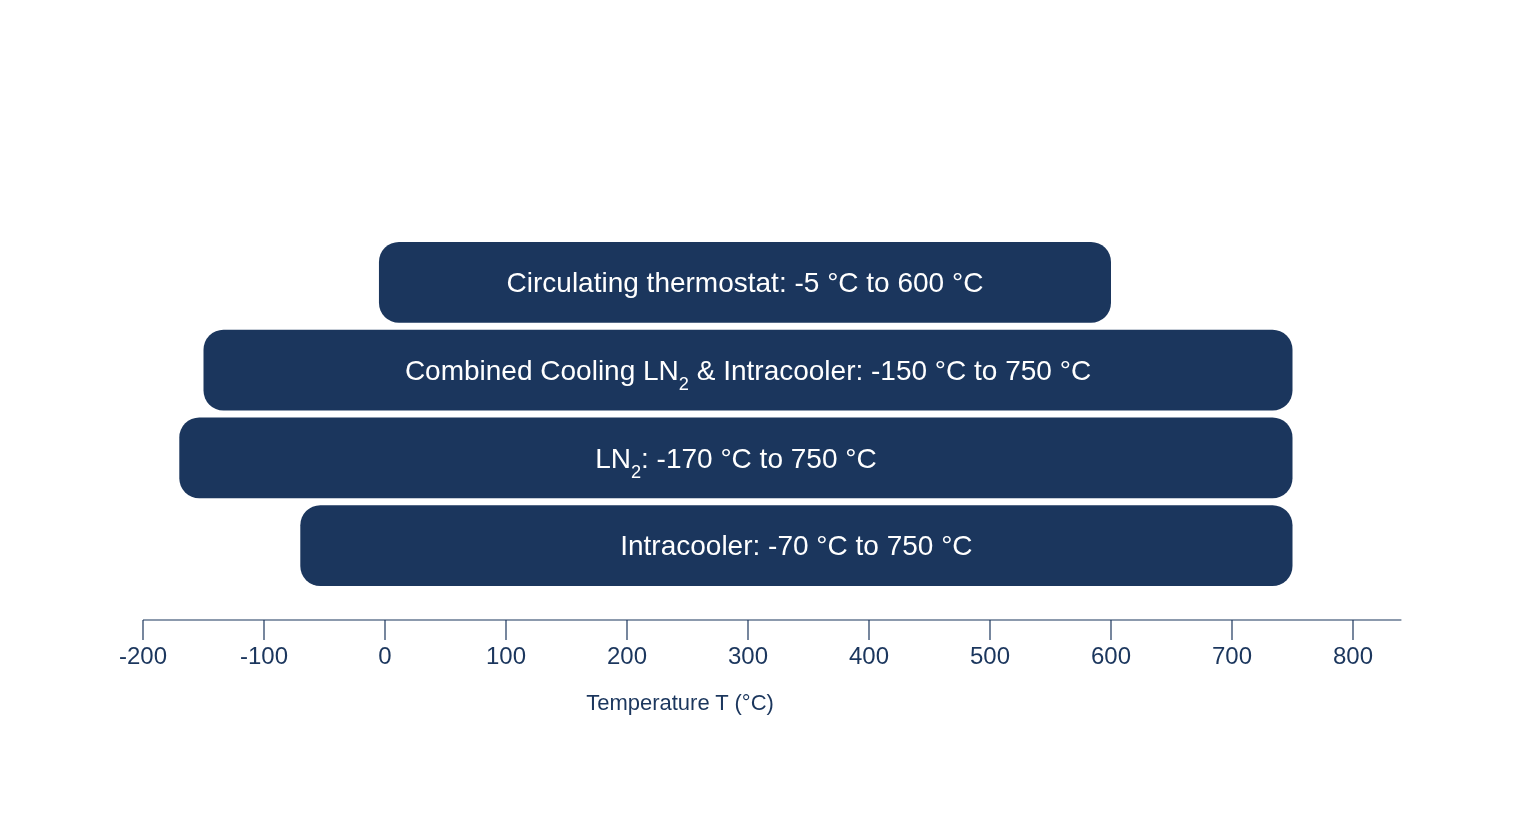  I want to click on x-tick-label: 500, so click(990, 655).